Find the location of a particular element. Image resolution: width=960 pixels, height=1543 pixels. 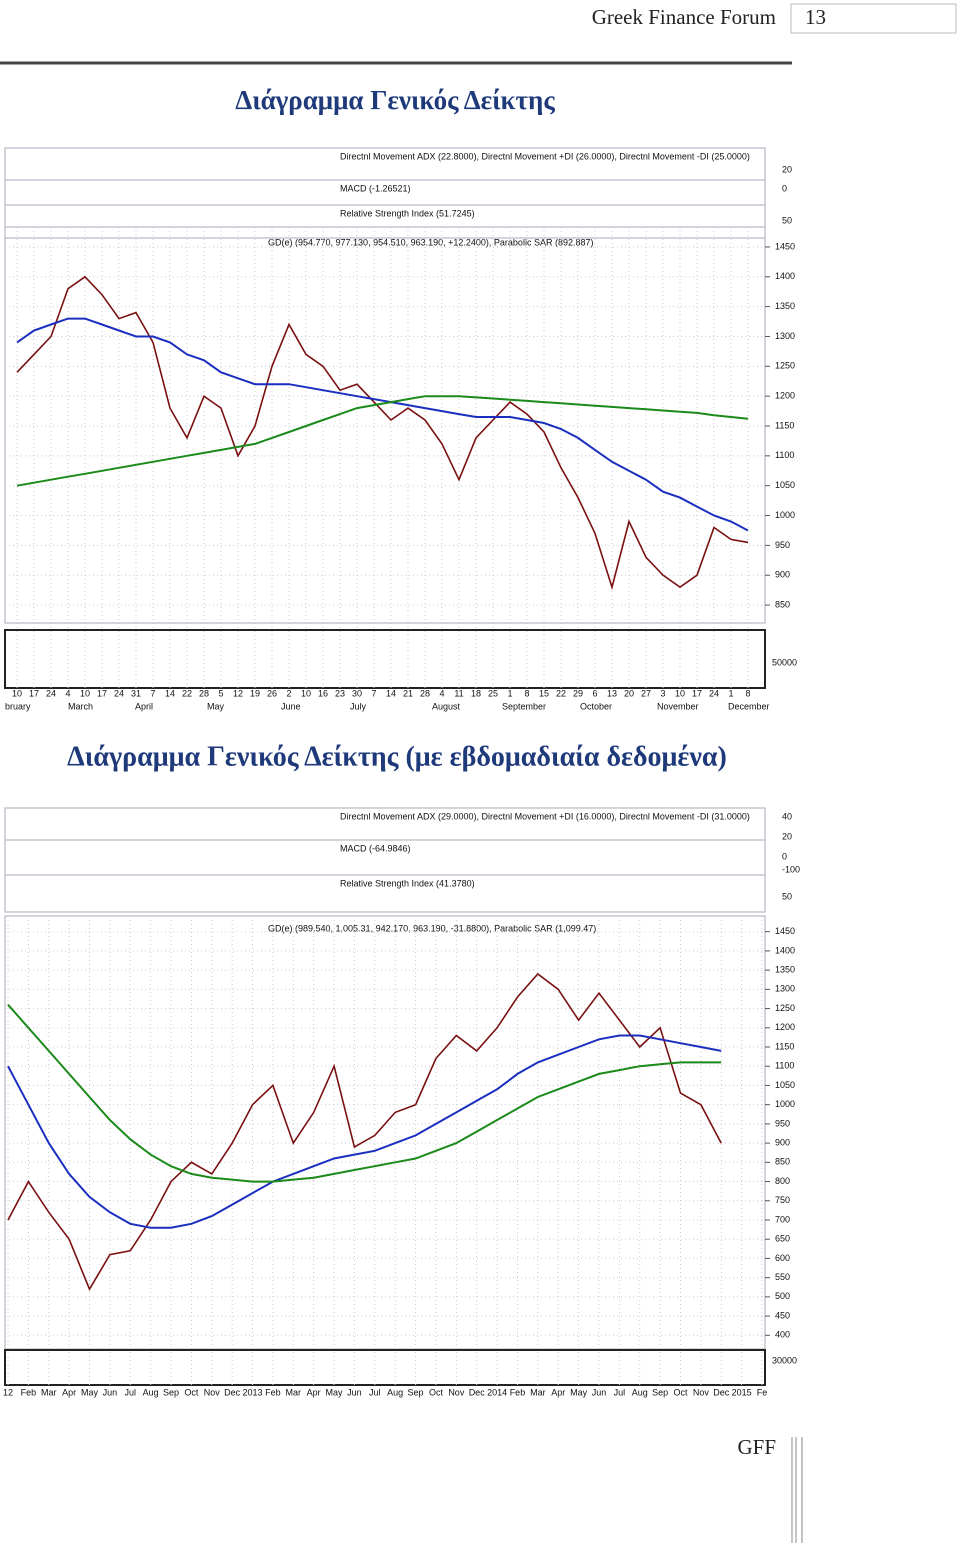

x-tick-label: 18 is located at coordinates (476, 693).